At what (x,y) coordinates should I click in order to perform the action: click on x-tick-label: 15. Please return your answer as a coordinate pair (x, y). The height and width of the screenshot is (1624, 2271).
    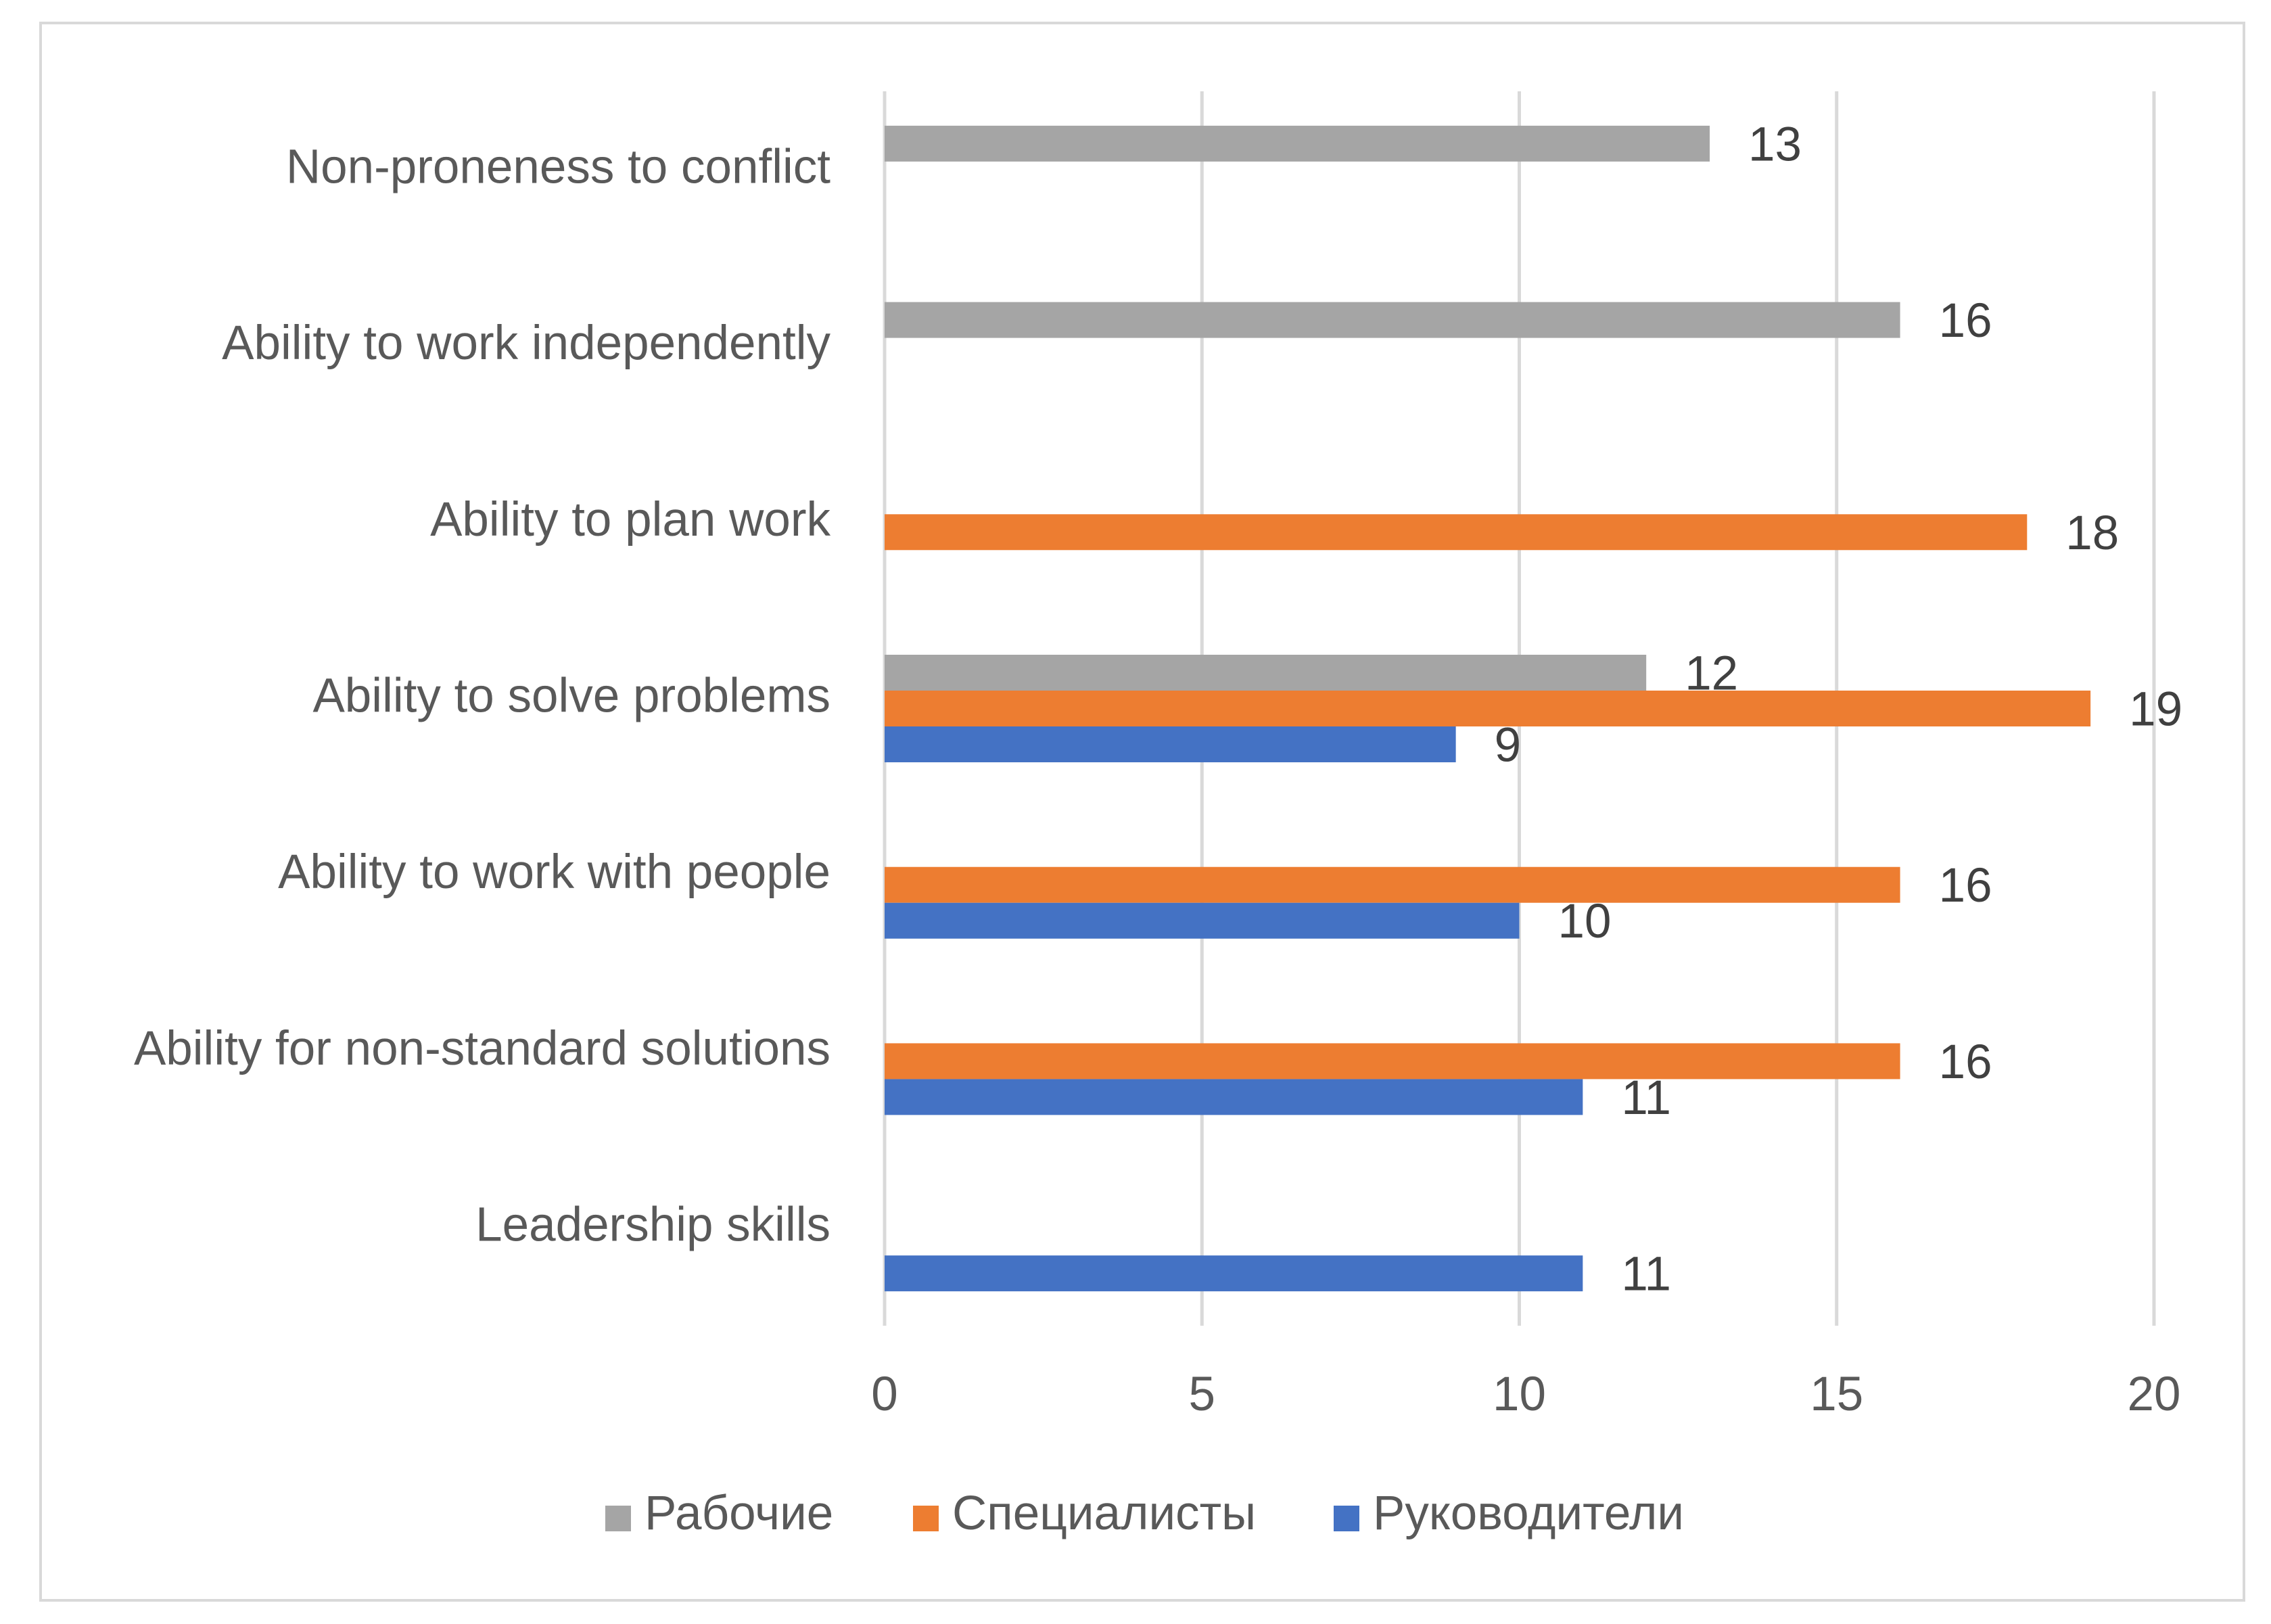
    Looking at the image, I should click on (1836, 1394).